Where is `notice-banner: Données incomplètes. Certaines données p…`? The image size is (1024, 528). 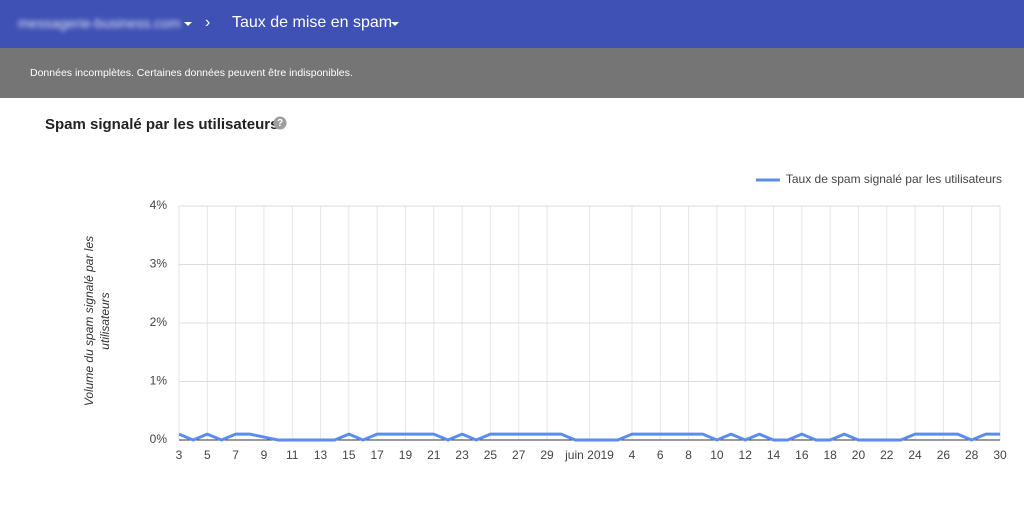
notice-banner: Données incomplètes. Certaines données p… is located at coordinates (512, 73).